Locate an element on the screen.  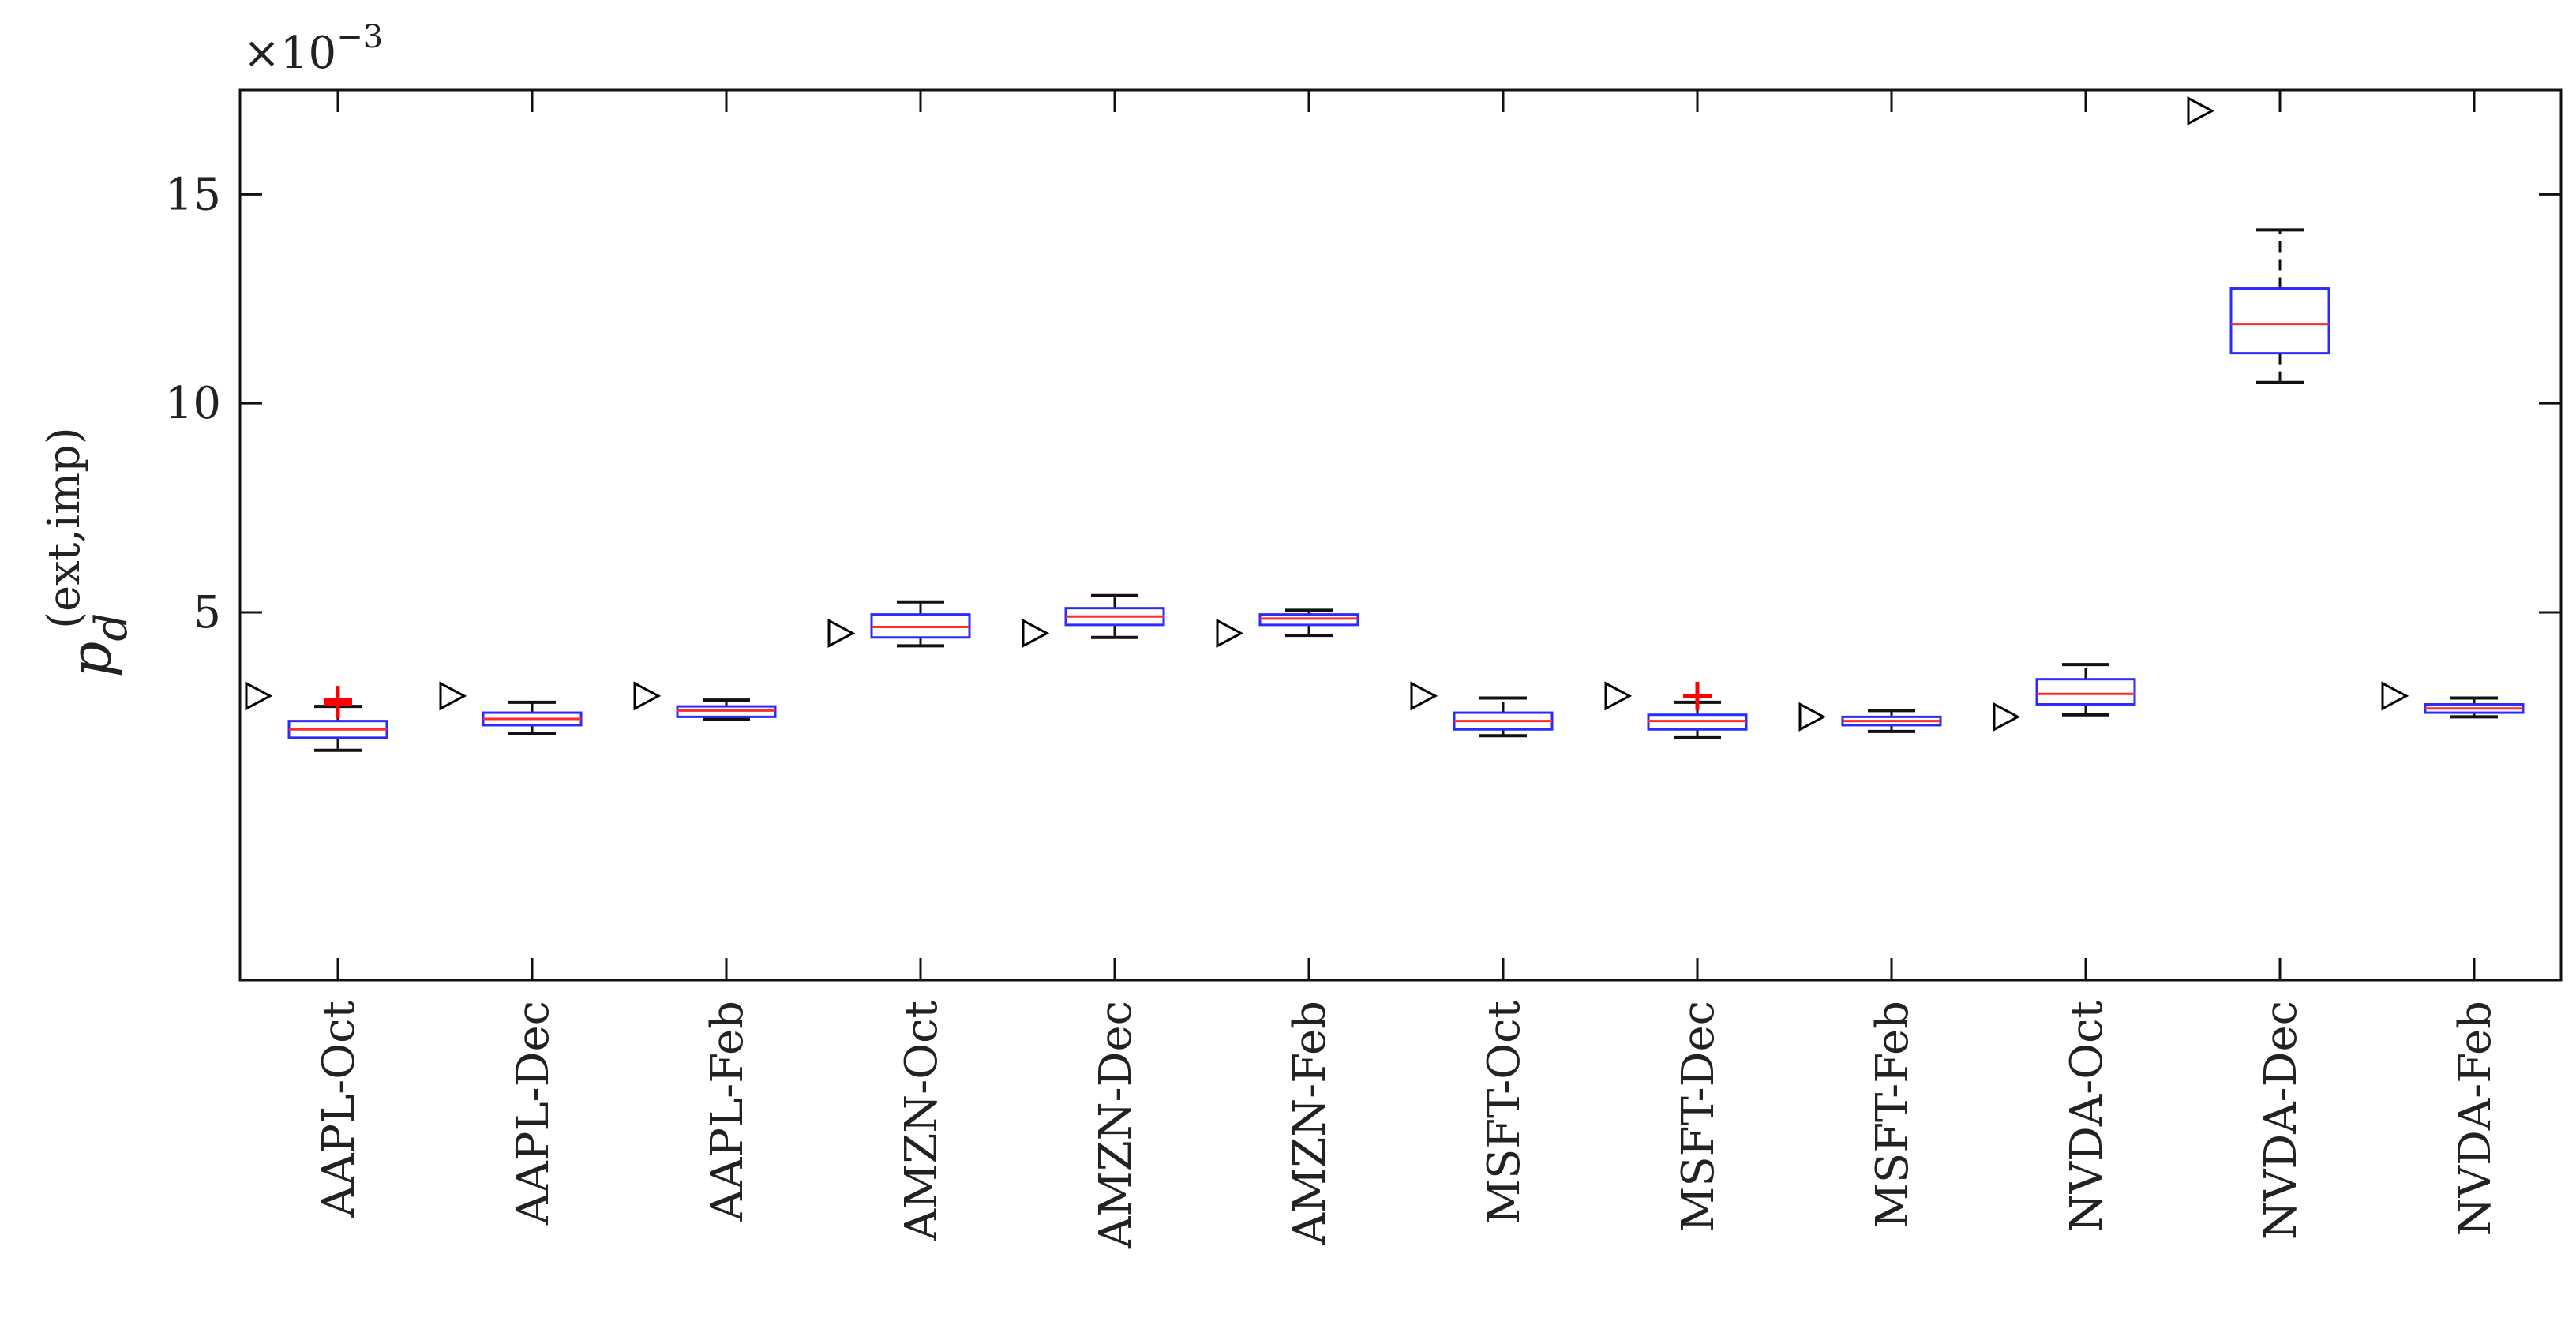
x-category-label: MSFT-Oct is located at coordinates (1504, 1113).